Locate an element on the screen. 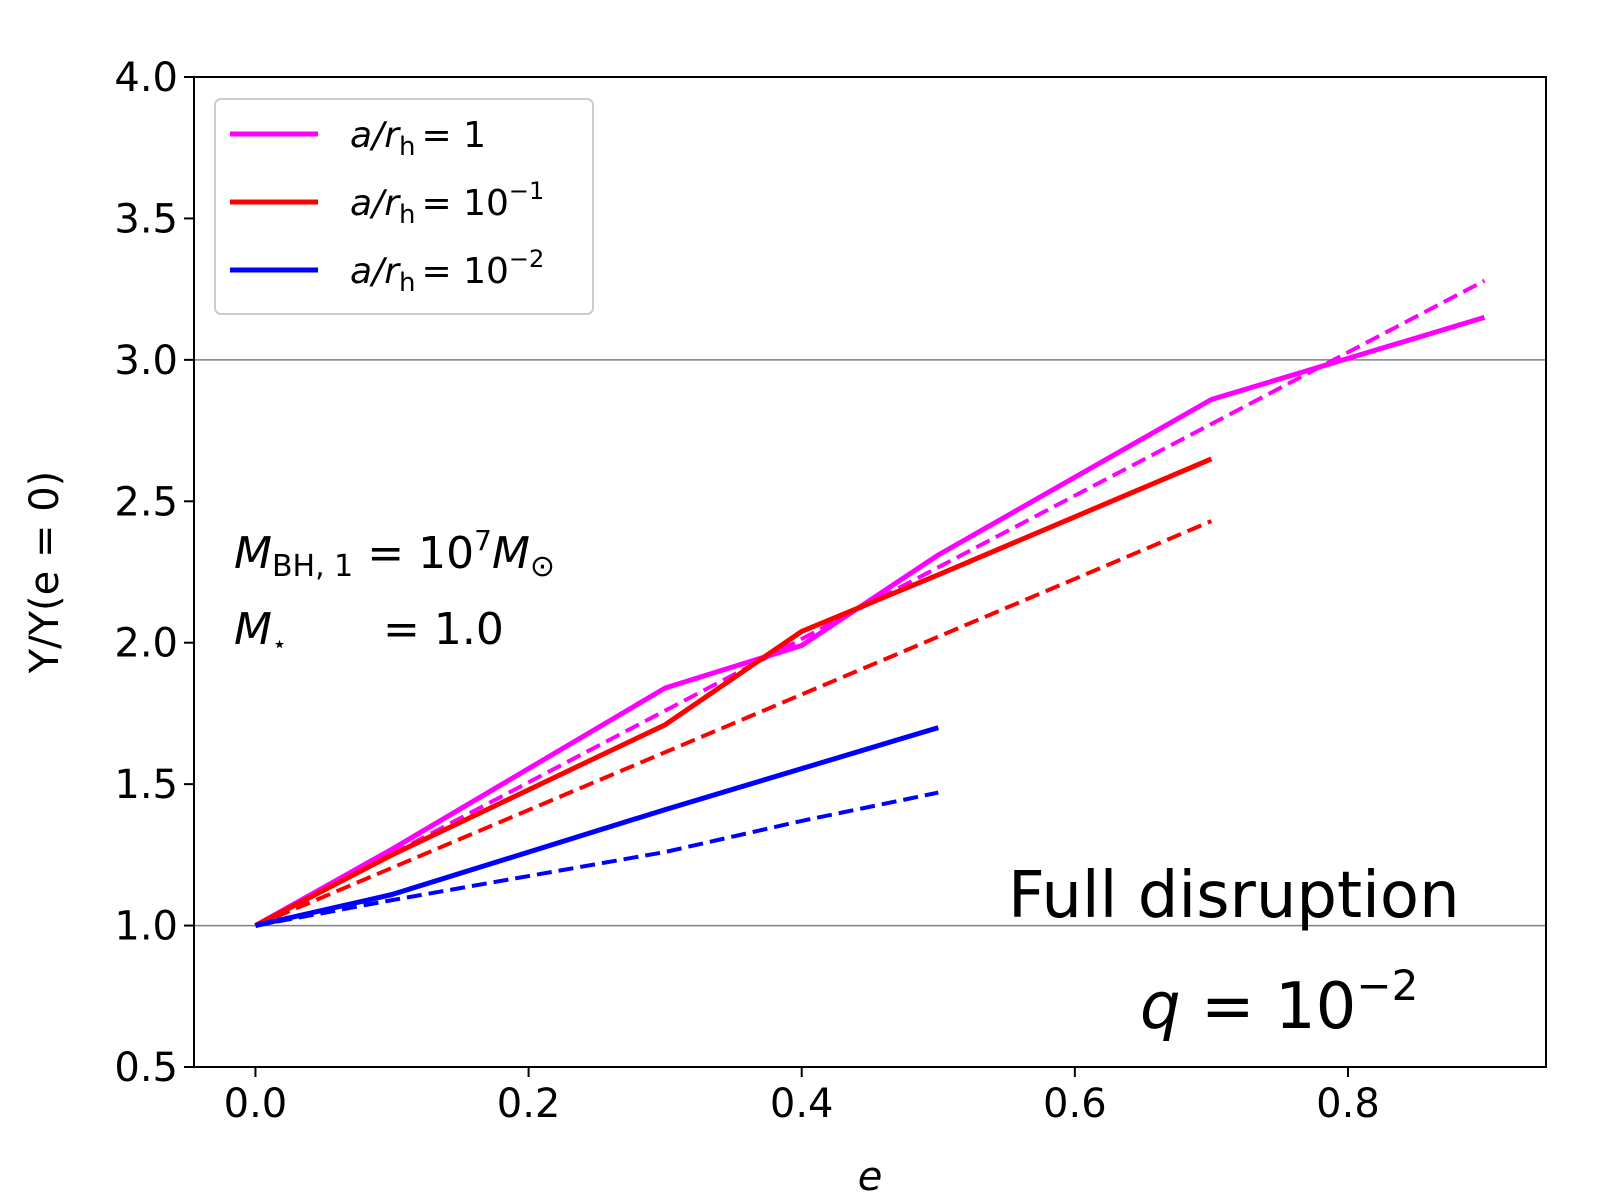  y-tick-label-4: 2.5 is located at coordinates (146, 502).